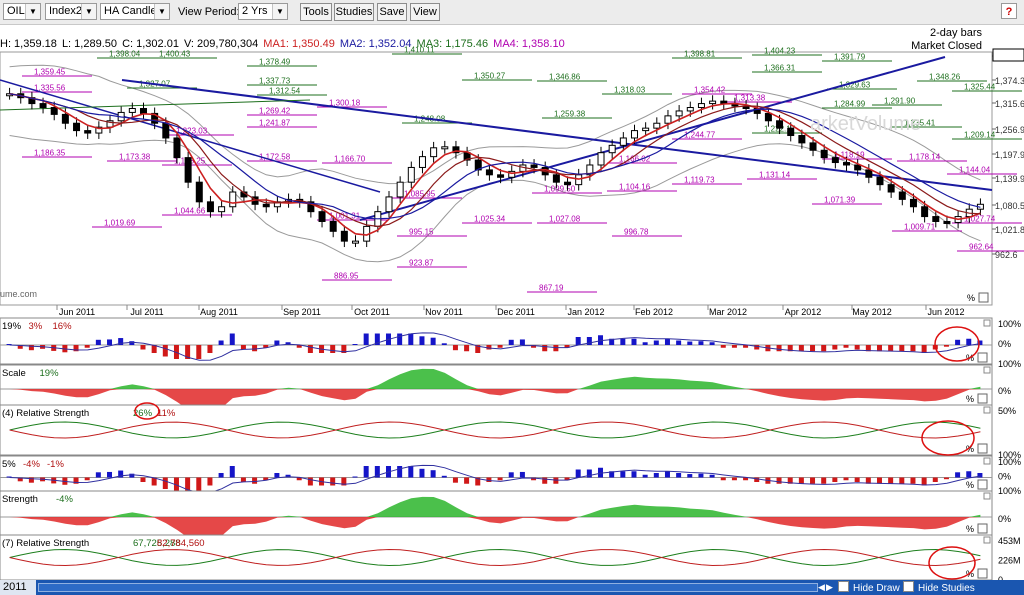  What do you see at coordinates (275, 157) in the screenshot?
I see `level-label: 1,172.58` at bounding box center [275, 157].